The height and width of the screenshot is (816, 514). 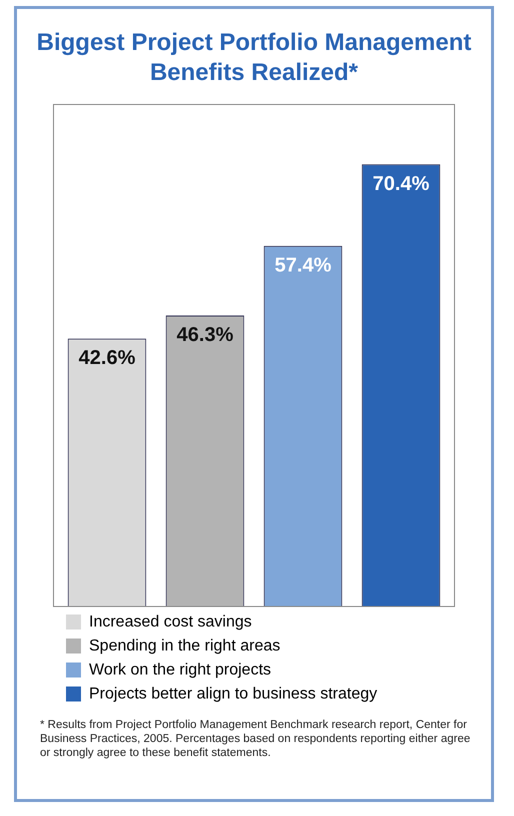 I want to click on legend-label: Projects better align to business strategy, so click(x=233, y=693).